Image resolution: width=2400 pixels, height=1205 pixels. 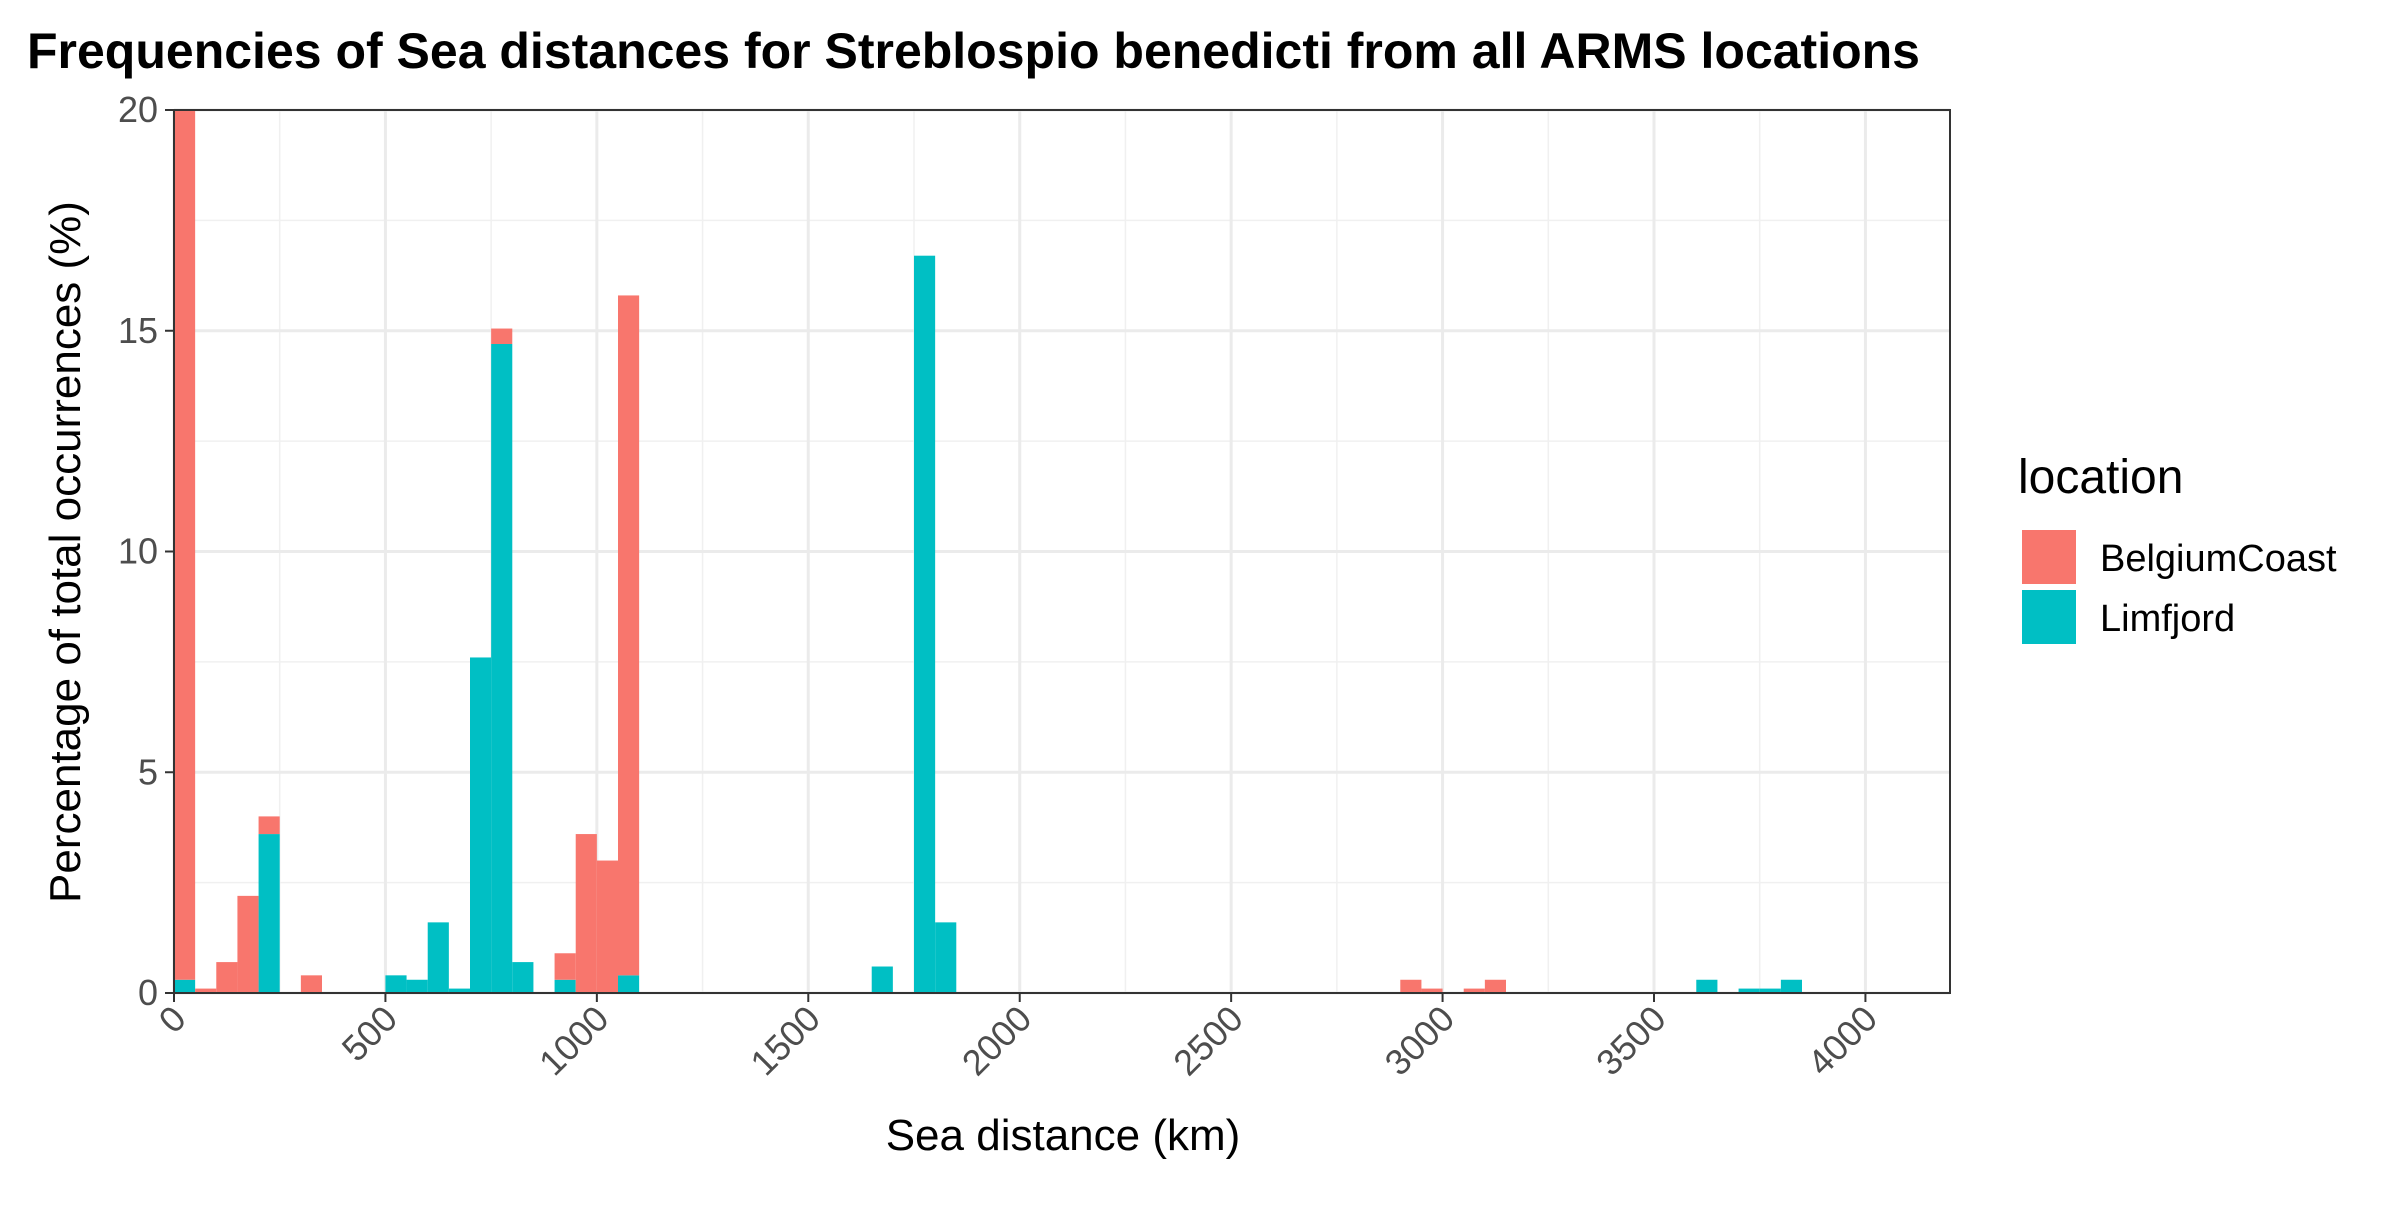 I want to click on legend-label-belgiumcoast: BelgiumCoast, so click(x=2218, y=559).